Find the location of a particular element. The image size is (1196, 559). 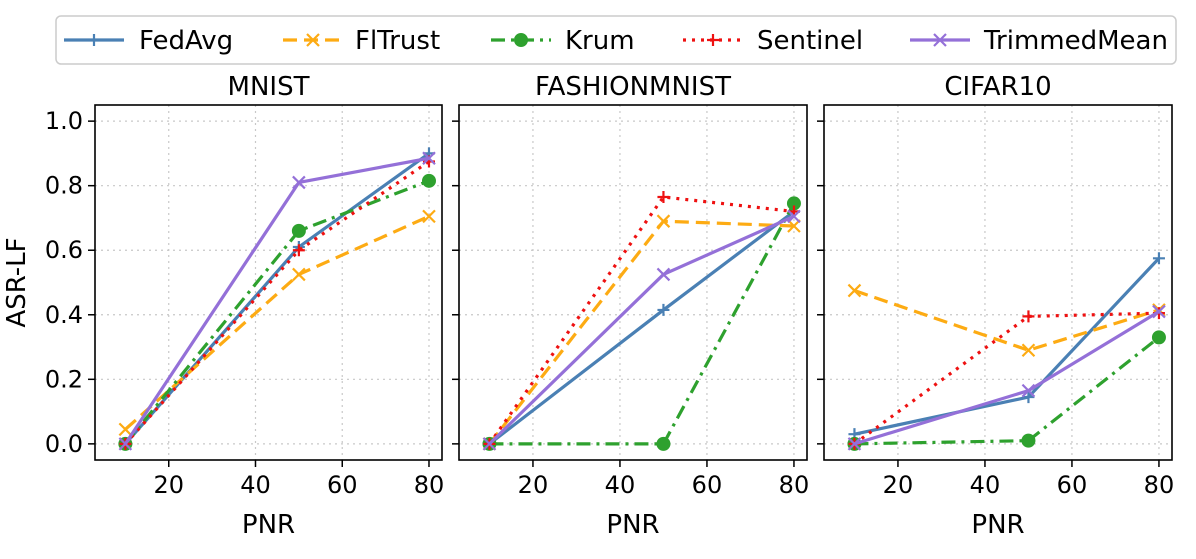

legend-item-trimmedmean: TrimmedMean is located at coordinates (1039, 41).